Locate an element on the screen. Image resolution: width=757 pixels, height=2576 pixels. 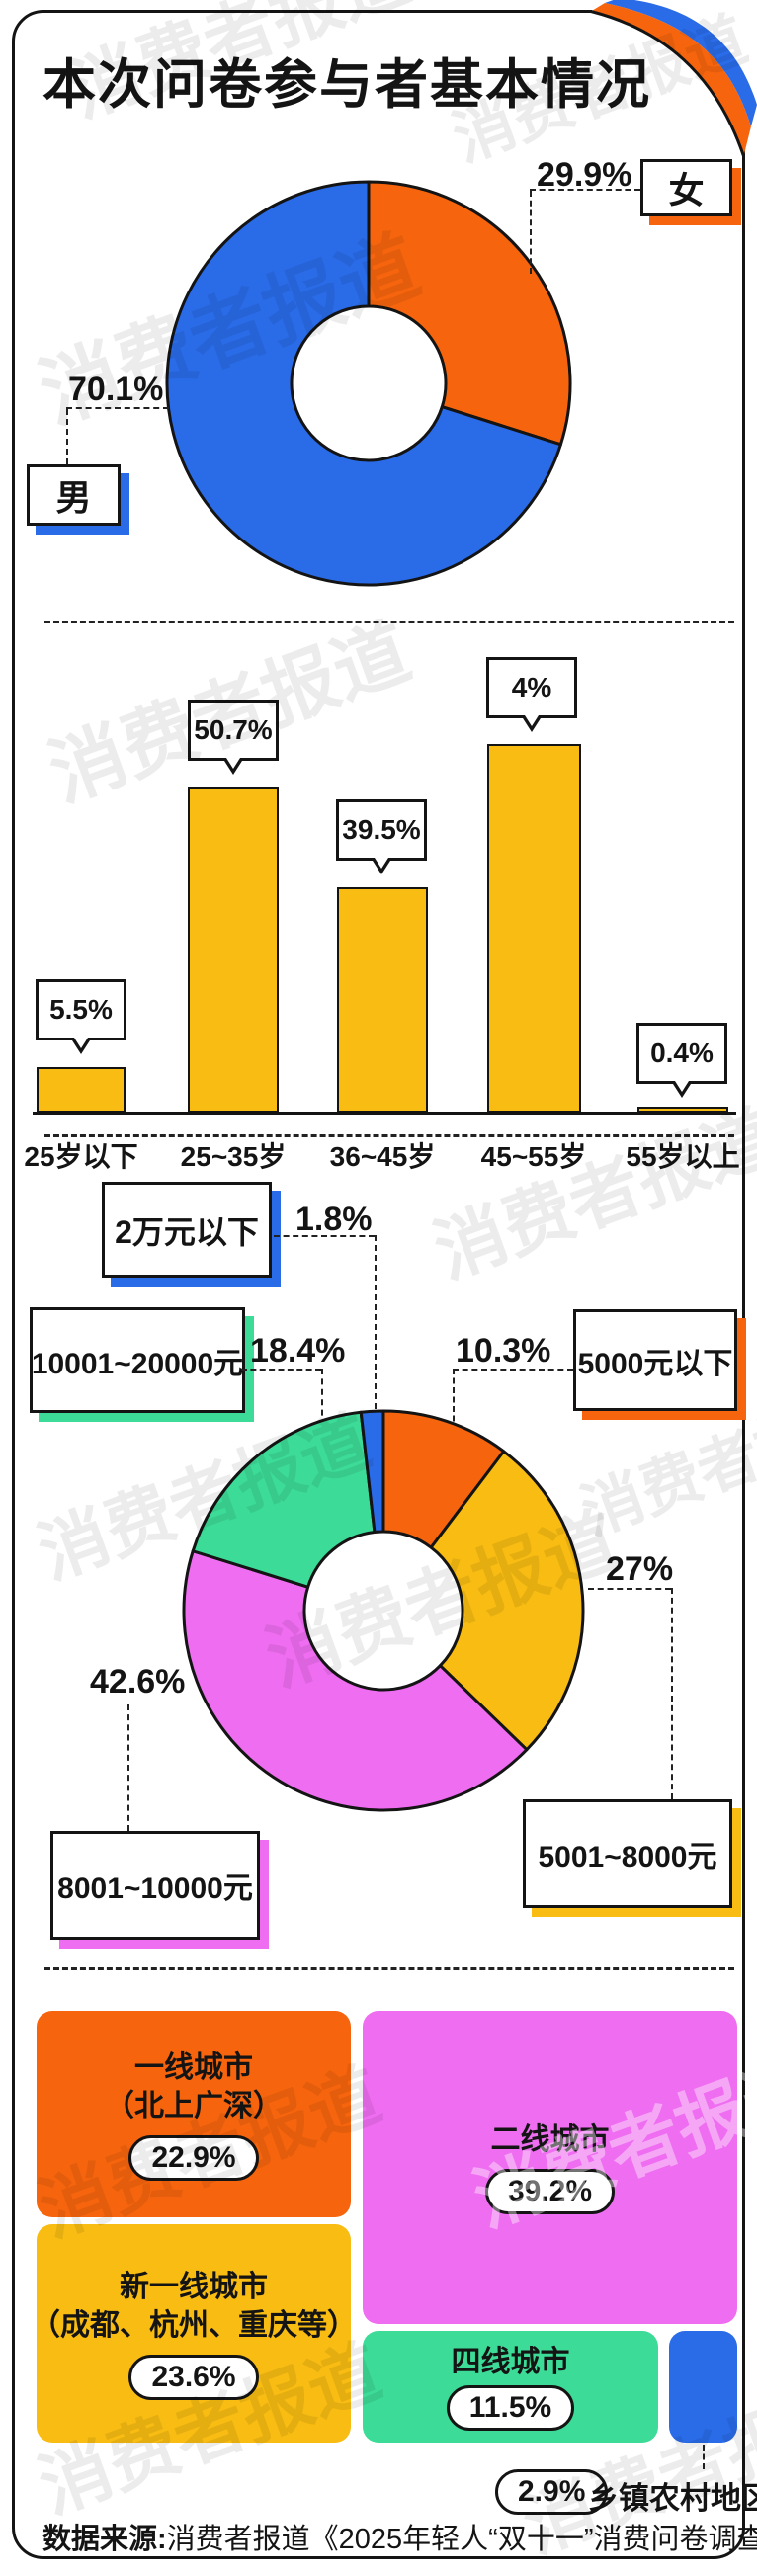
data-source-label: 数据来源: is located at coordinates (104, 2539).